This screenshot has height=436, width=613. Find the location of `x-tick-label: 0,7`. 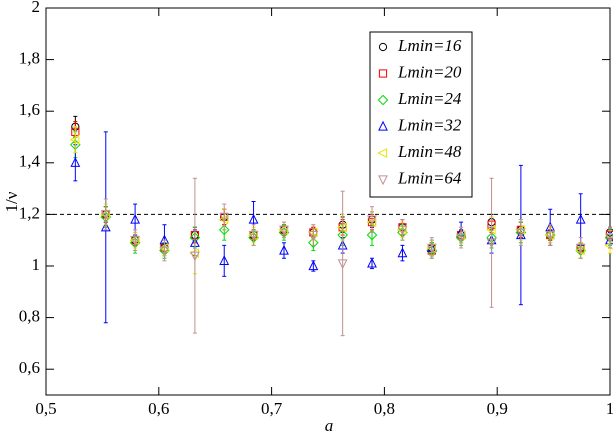

x-tick-label: 0,7 is located at coordinates (272, 408).